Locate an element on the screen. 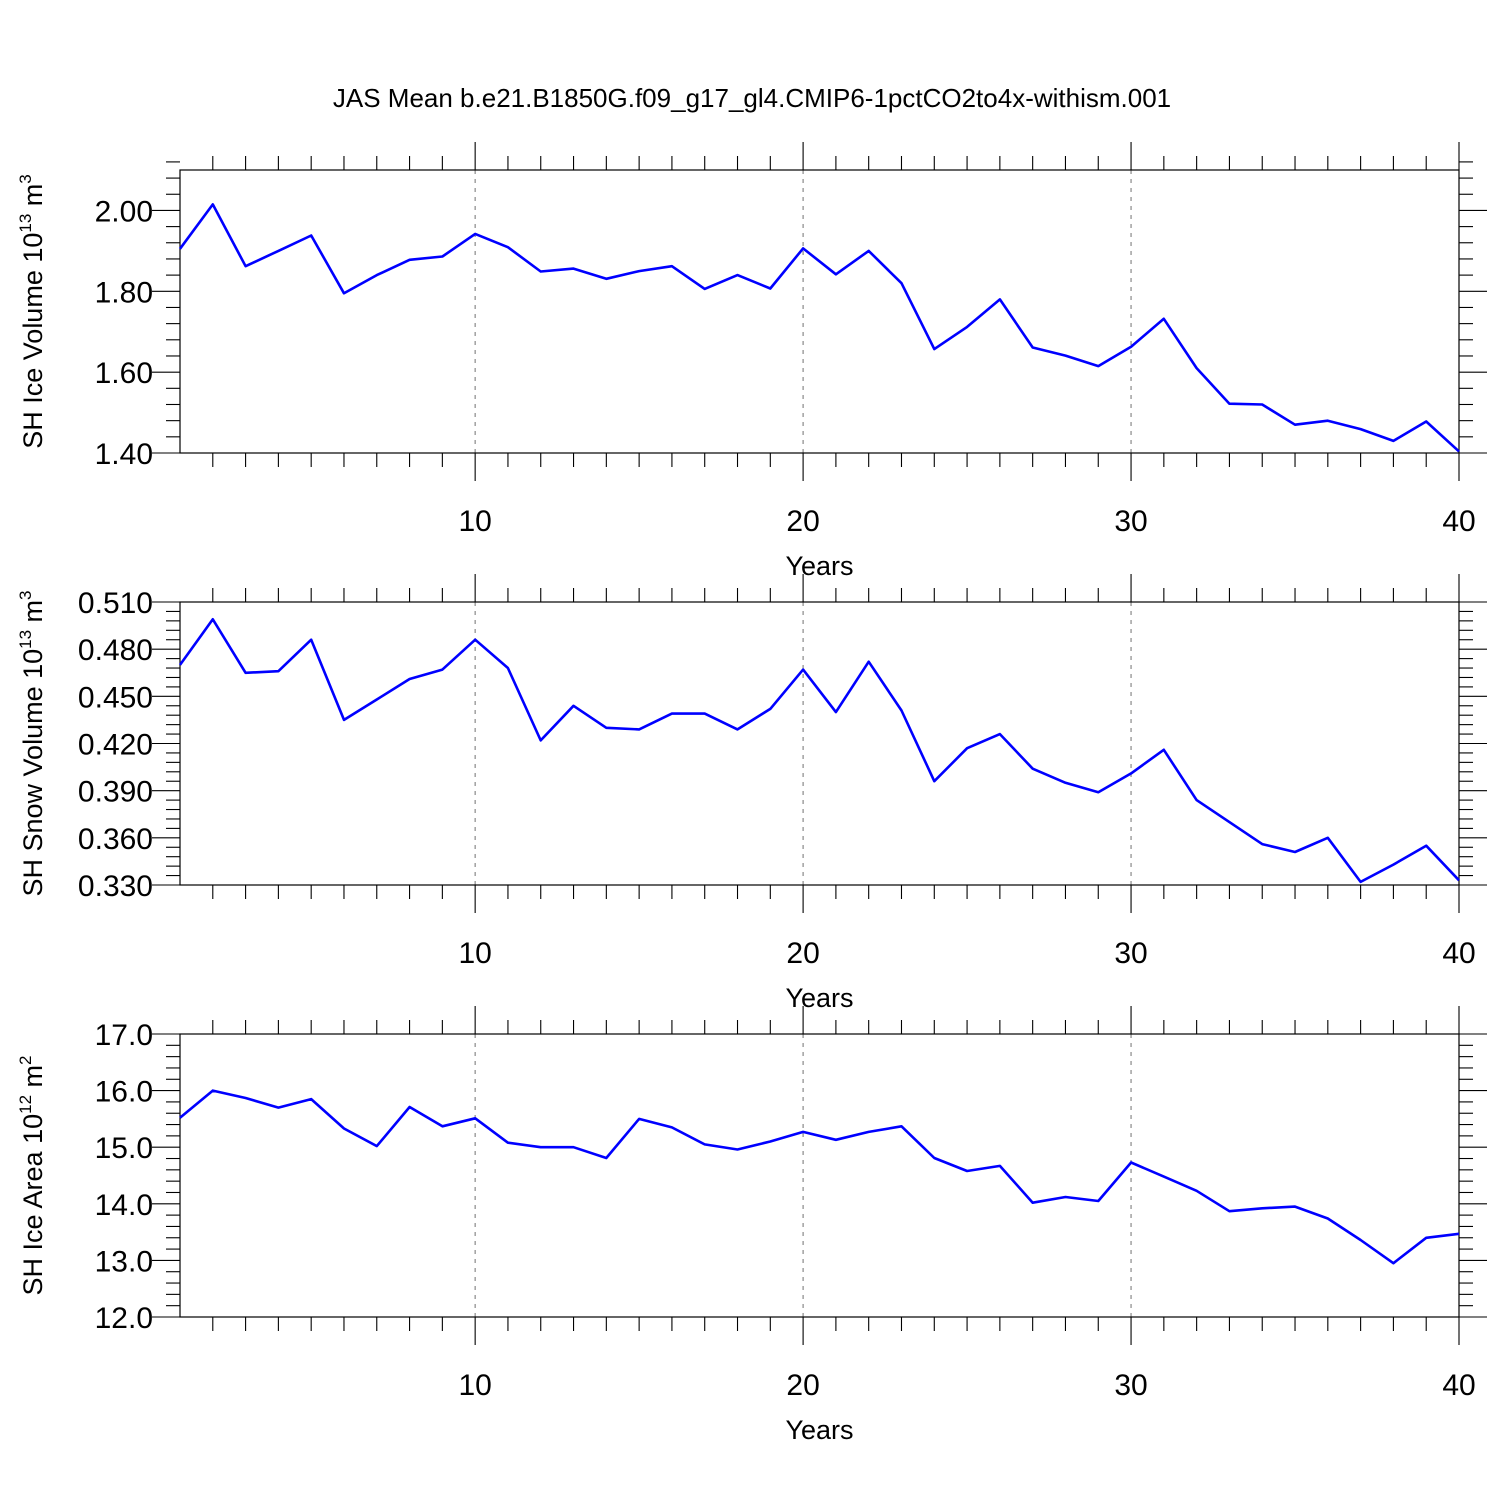  y-tick-label-2: 0.390 is located at coordinates (115, 792).